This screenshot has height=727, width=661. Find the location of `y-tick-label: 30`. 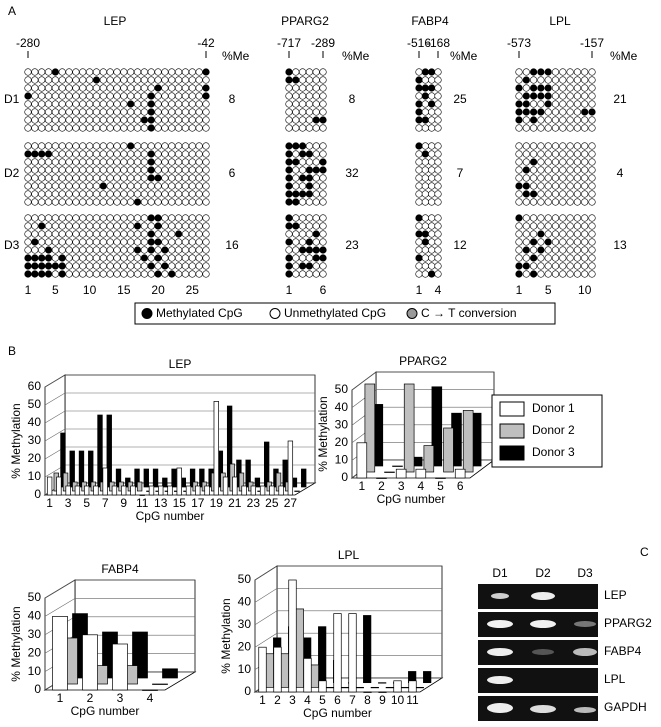

y-tick-label: 30 is located at coordinates (342, 424).